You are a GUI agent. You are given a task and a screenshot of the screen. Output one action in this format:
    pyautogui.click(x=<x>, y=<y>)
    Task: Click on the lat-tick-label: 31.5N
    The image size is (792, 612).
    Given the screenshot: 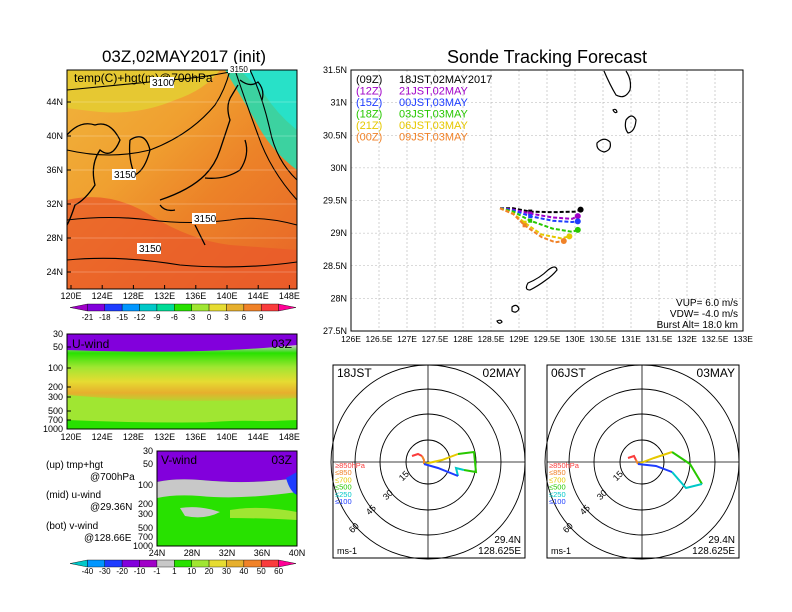 What is the action you would take?
    pyautogui.click(x=335, y=70)
    